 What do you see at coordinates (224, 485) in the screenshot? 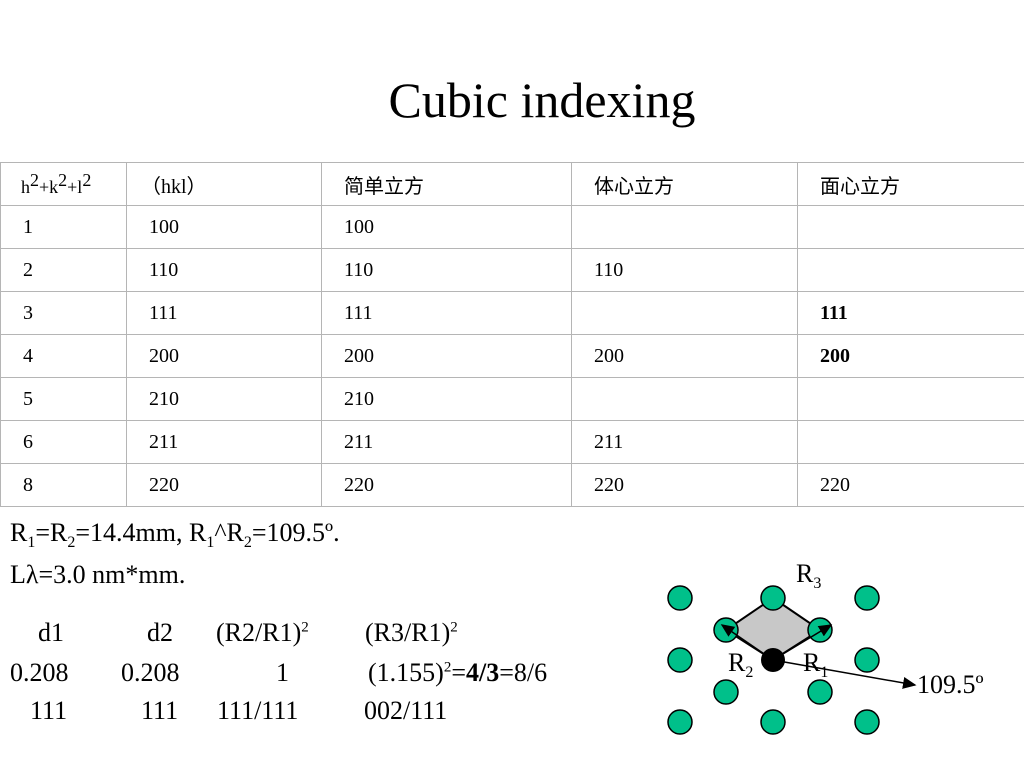
I see `cell-hkl: 220` at bounding box center [224, 485].